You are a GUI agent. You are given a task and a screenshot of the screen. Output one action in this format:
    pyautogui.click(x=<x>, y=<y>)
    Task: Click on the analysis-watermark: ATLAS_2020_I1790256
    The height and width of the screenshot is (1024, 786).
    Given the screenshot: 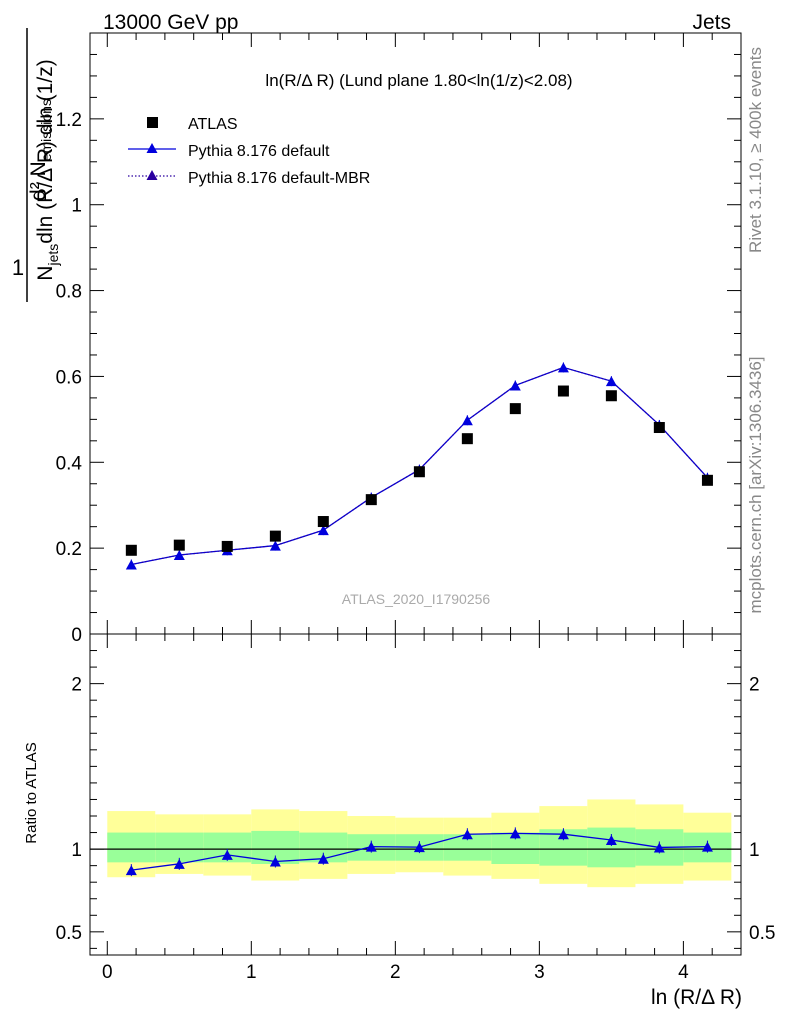 What is the action you would take?
    pyautogui.click(x=416, y=599)
    